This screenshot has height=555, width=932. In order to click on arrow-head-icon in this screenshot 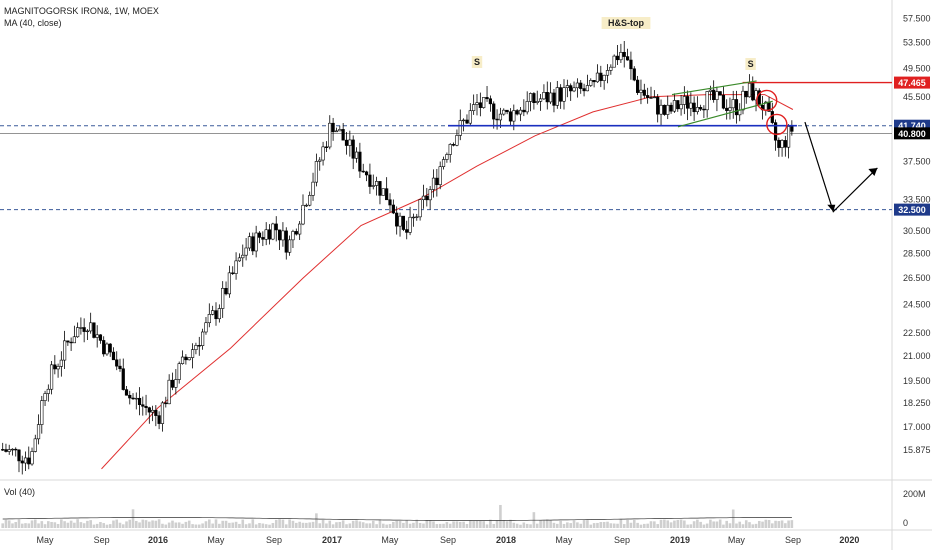, I will do `click(831, 208)`.